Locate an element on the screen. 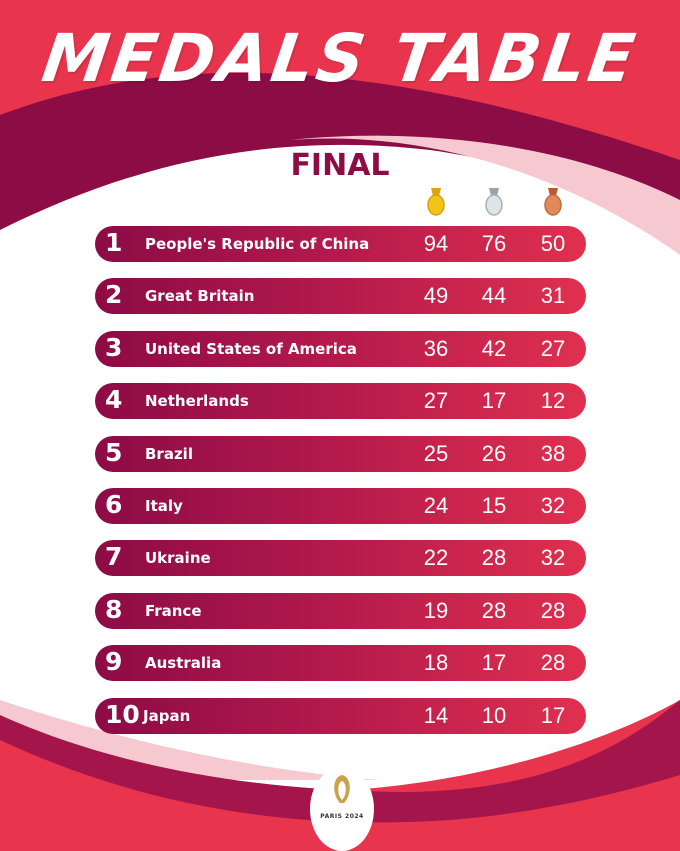 The height and width of the screenshot is (851, 680). silver-count: 15 is located at coordinates (494, 505).